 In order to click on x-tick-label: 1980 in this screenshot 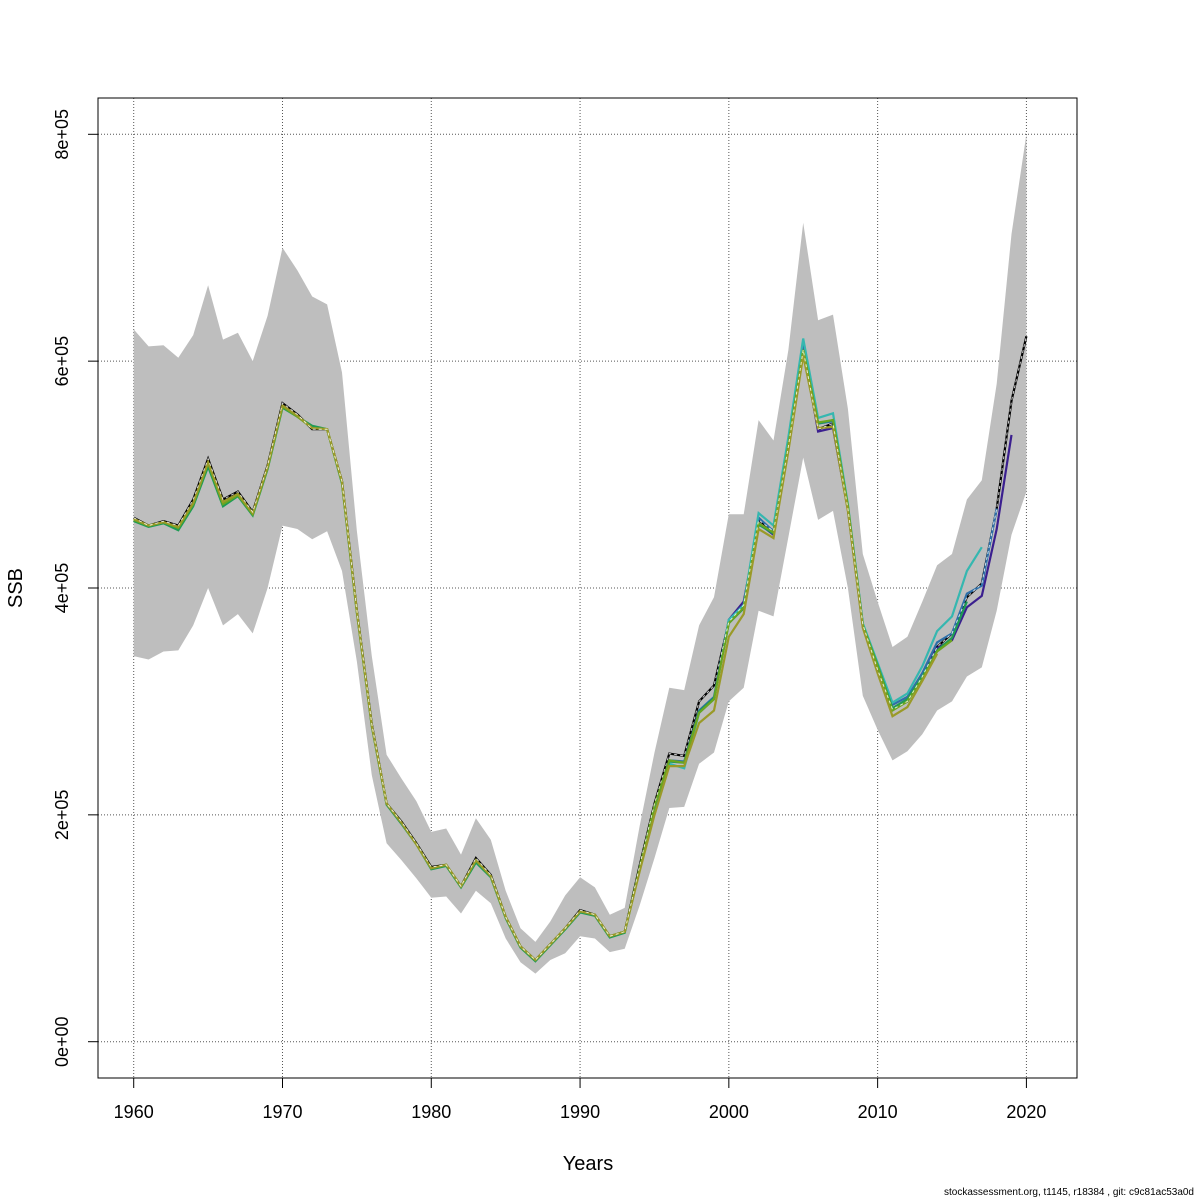, I will do `click(431, 1112)`.